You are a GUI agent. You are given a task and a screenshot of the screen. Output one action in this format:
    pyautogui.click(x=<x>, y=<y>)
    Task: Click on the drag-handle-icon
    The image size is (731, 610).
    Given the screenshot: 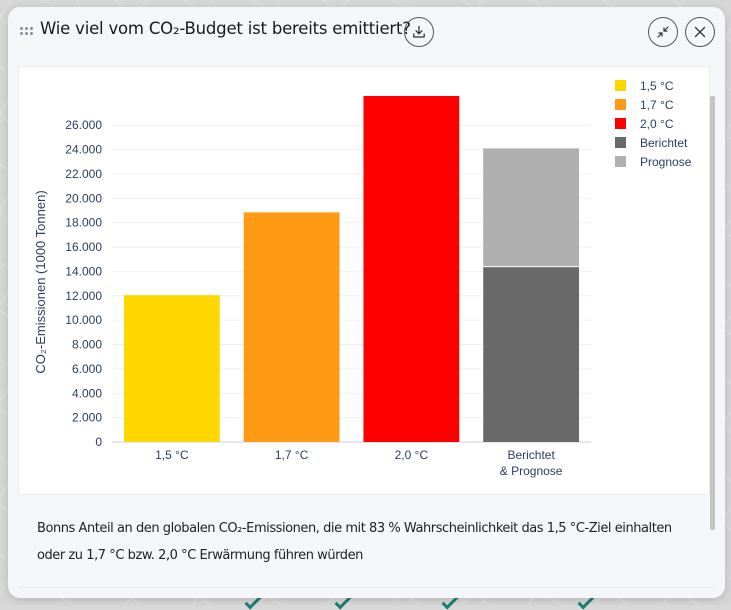 What is the action you would take?
    pyautogui.click(x=26, y=31)
    